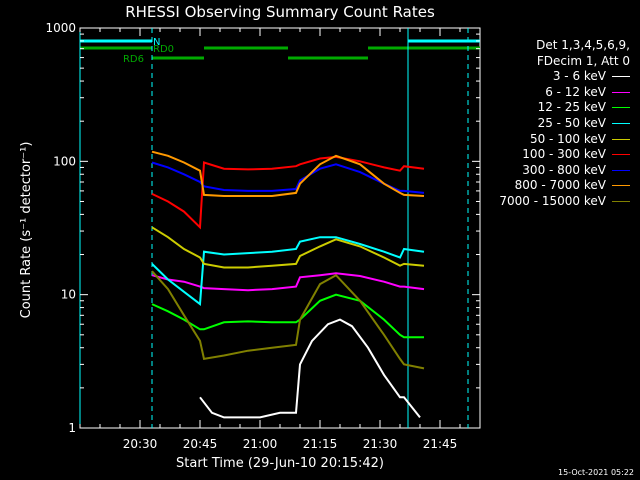 The width and height of the screenshot is (640, 480). What do you see at coordinates (552, 200) in the screenshot?
I see `legend-entry-label: 7000 - 15000 keV` at bounding box center [552, 200].